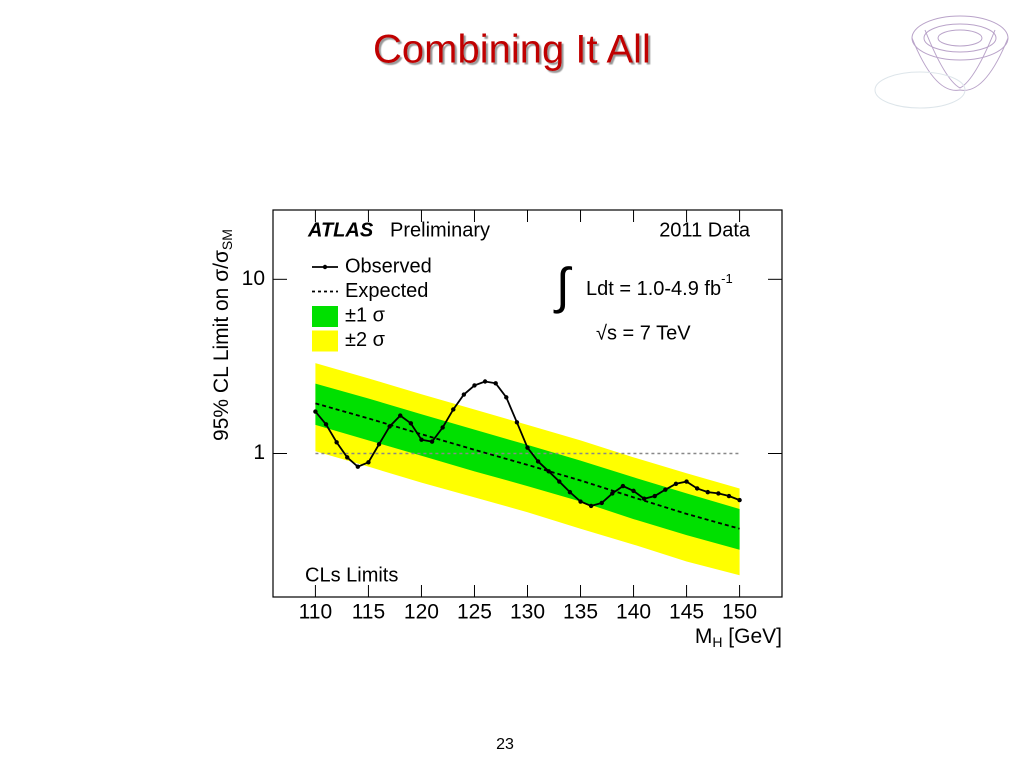 This screenshot has width=1024, height=773. I want to click on x-axis-label: MH [GeV], so click(738, 637).